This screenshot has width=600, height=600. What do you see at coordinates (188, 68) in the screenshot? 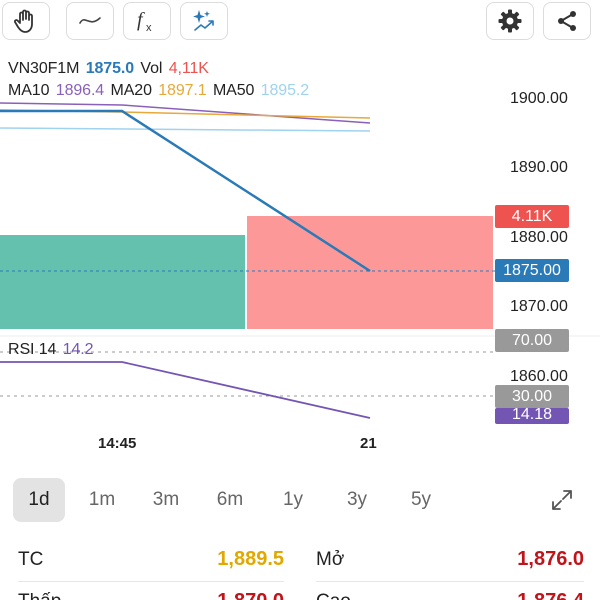
I see `vol-value: 4,11K` at bounding box center [188, 68].